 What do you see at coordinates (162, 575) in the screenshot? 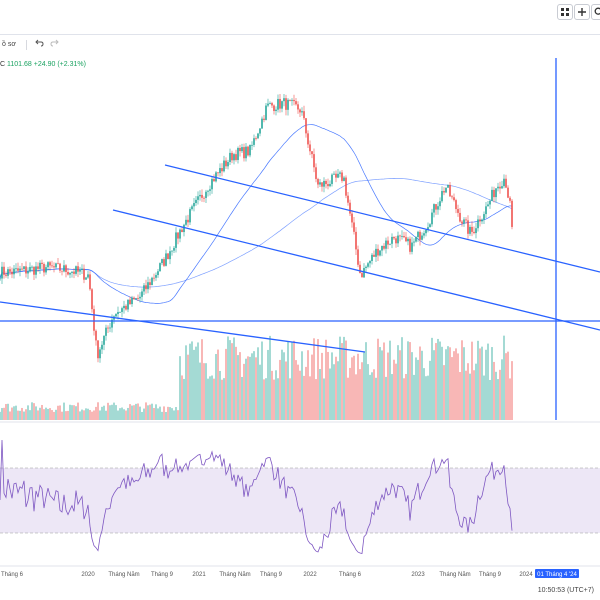
I see `x-tick-label: Tháng 9` at bounding box center [162, 575].